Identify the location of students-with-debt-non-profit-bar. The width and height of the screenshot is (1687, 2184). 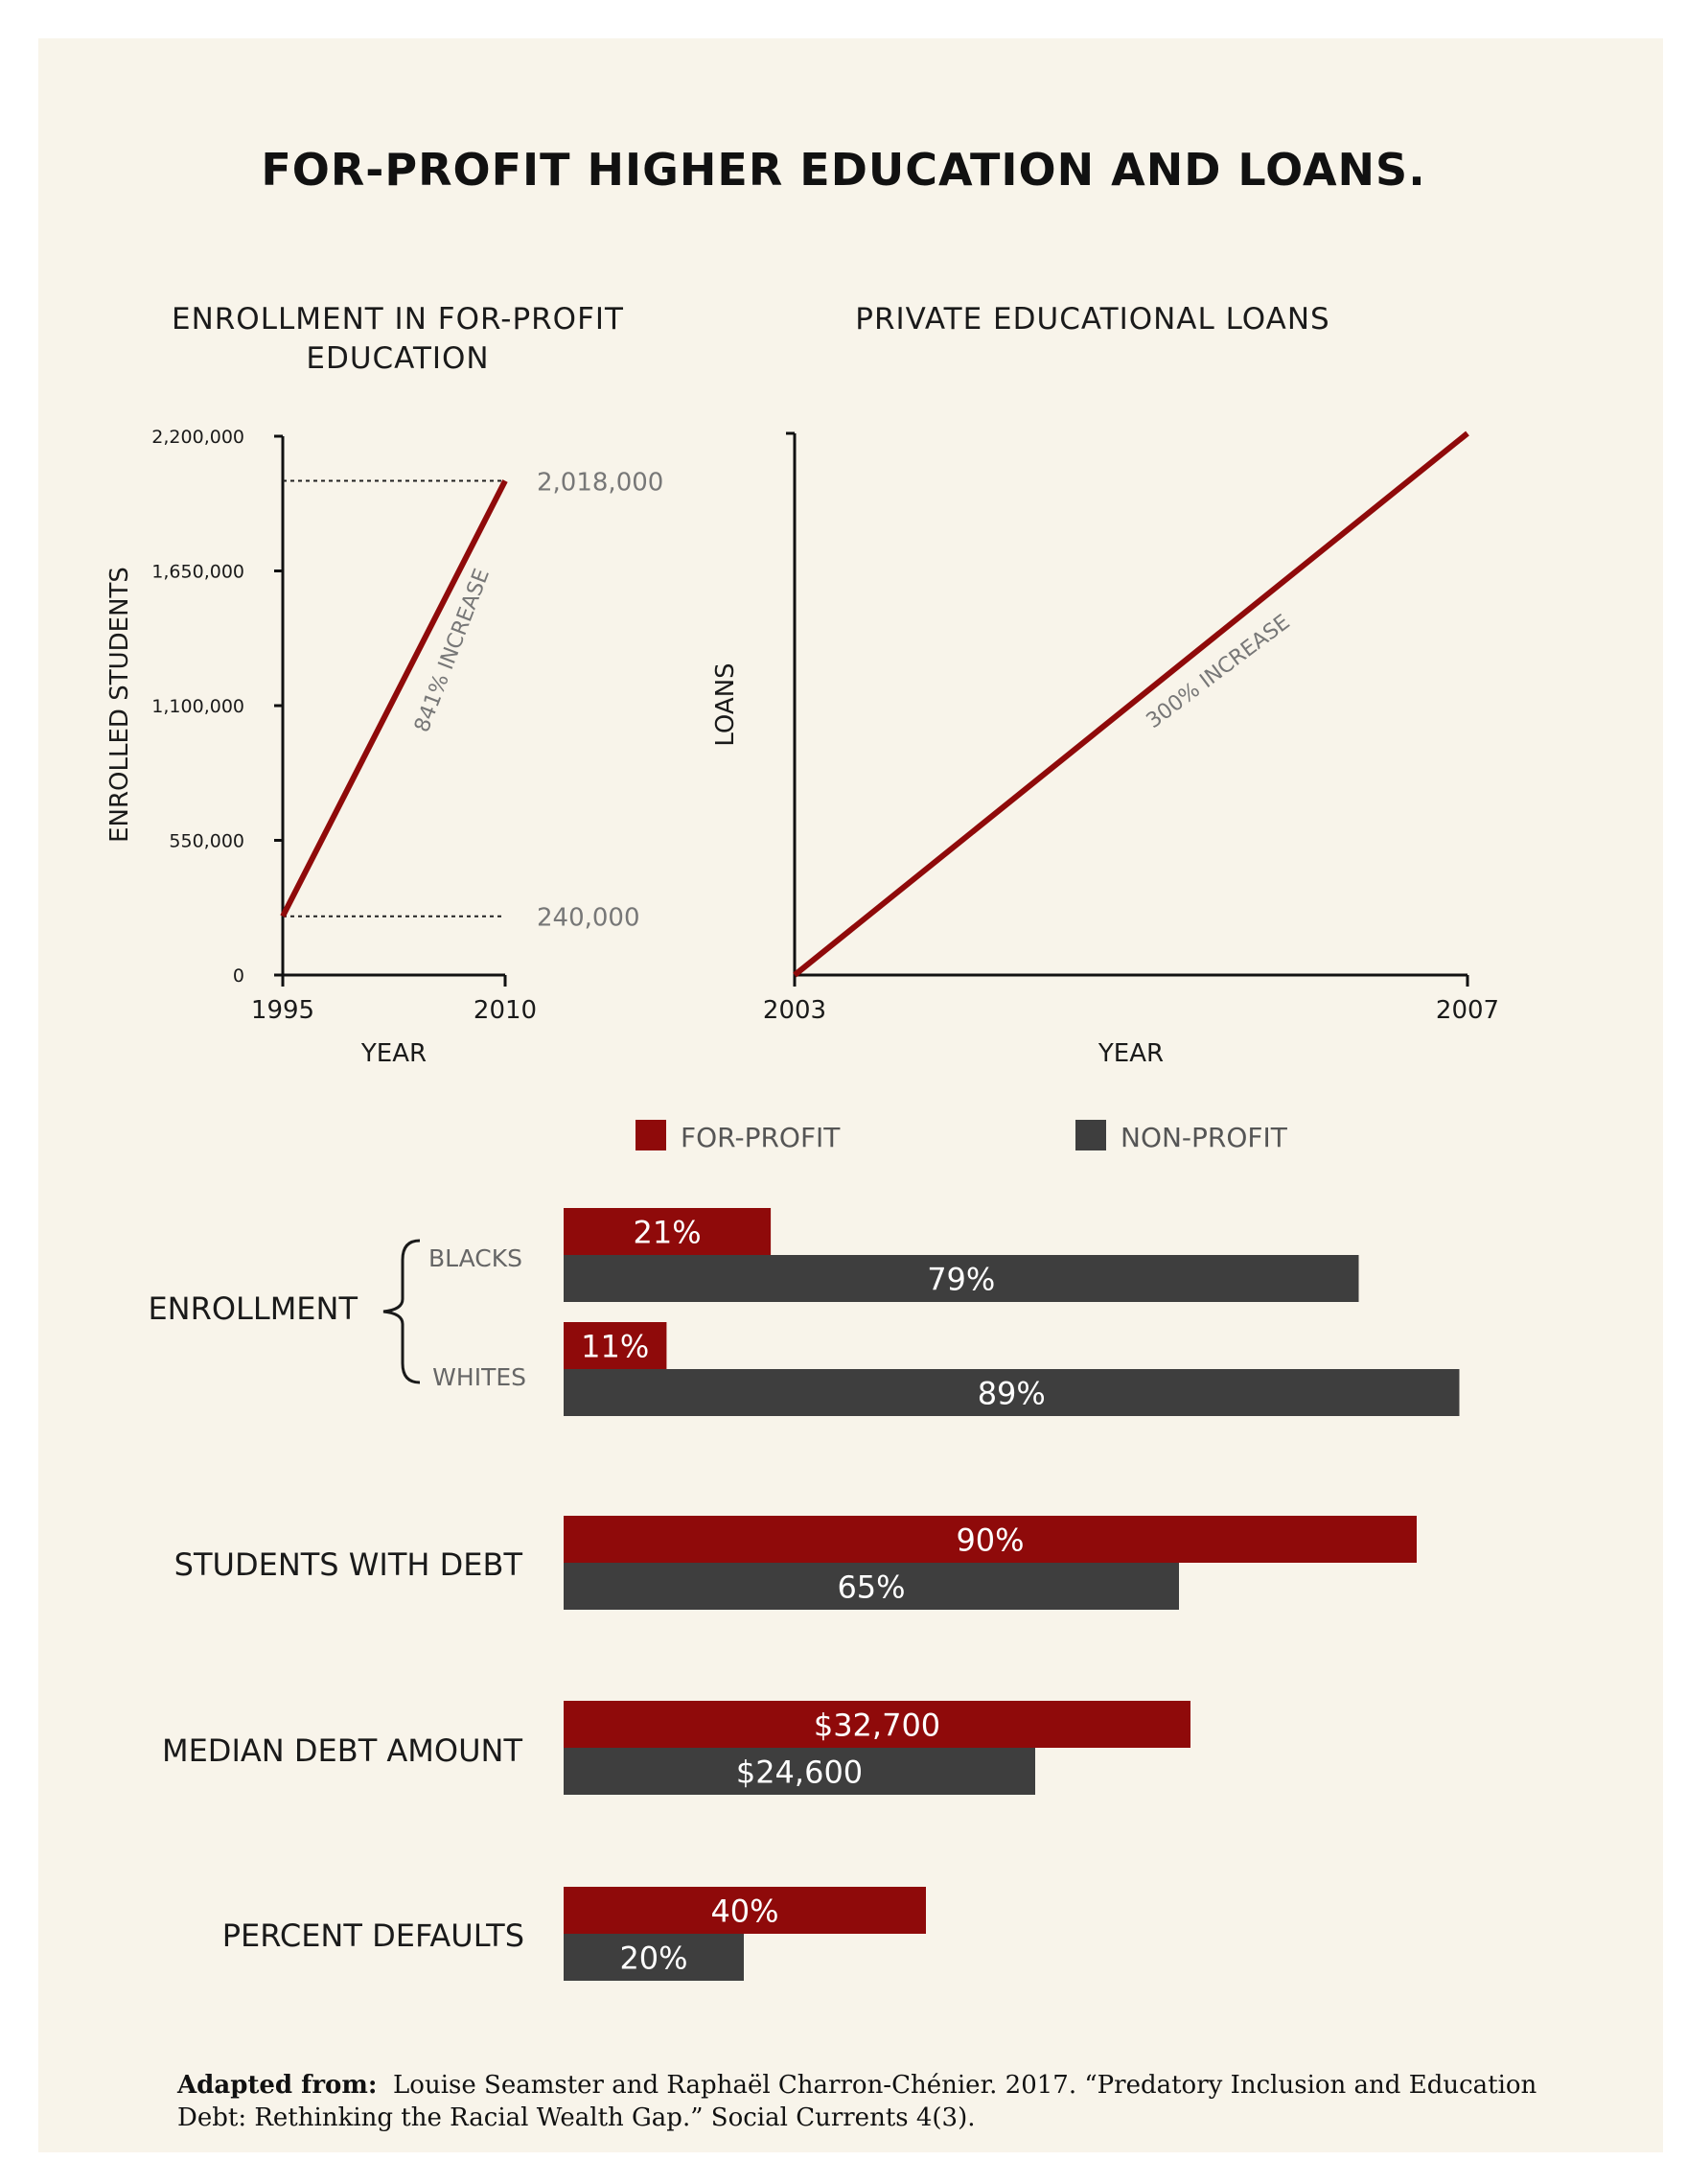
(871, 1586).